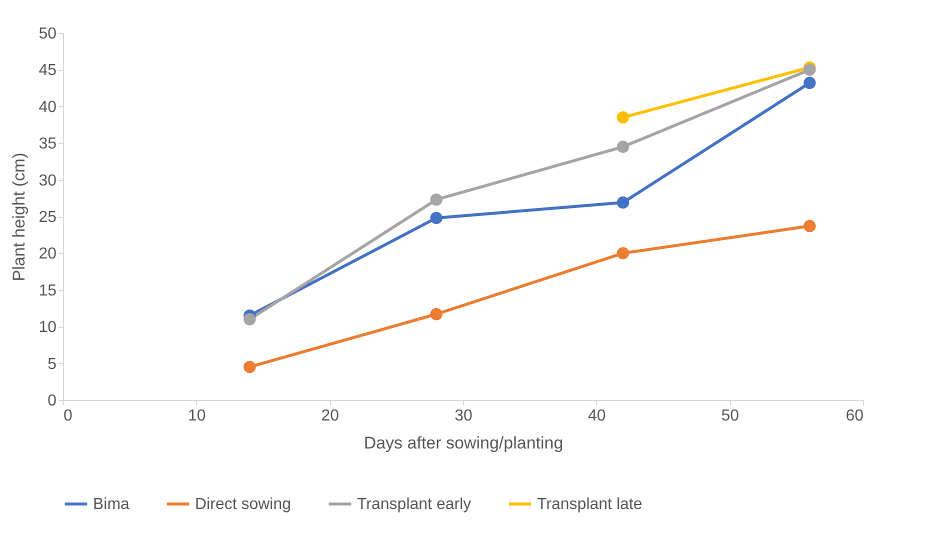  I want to click on y-tick-label: 40, so click(47, 107).